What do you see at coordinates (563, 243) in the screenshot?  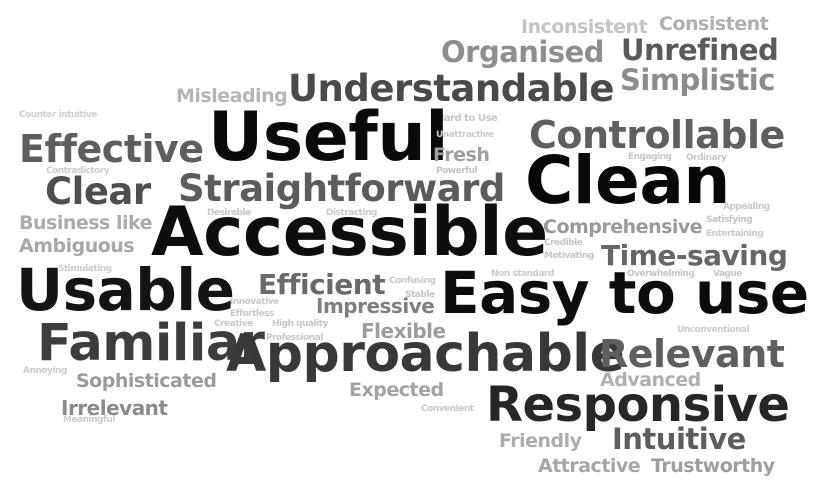 I see `word-credible: Credible` at bounding box center [563, 243].